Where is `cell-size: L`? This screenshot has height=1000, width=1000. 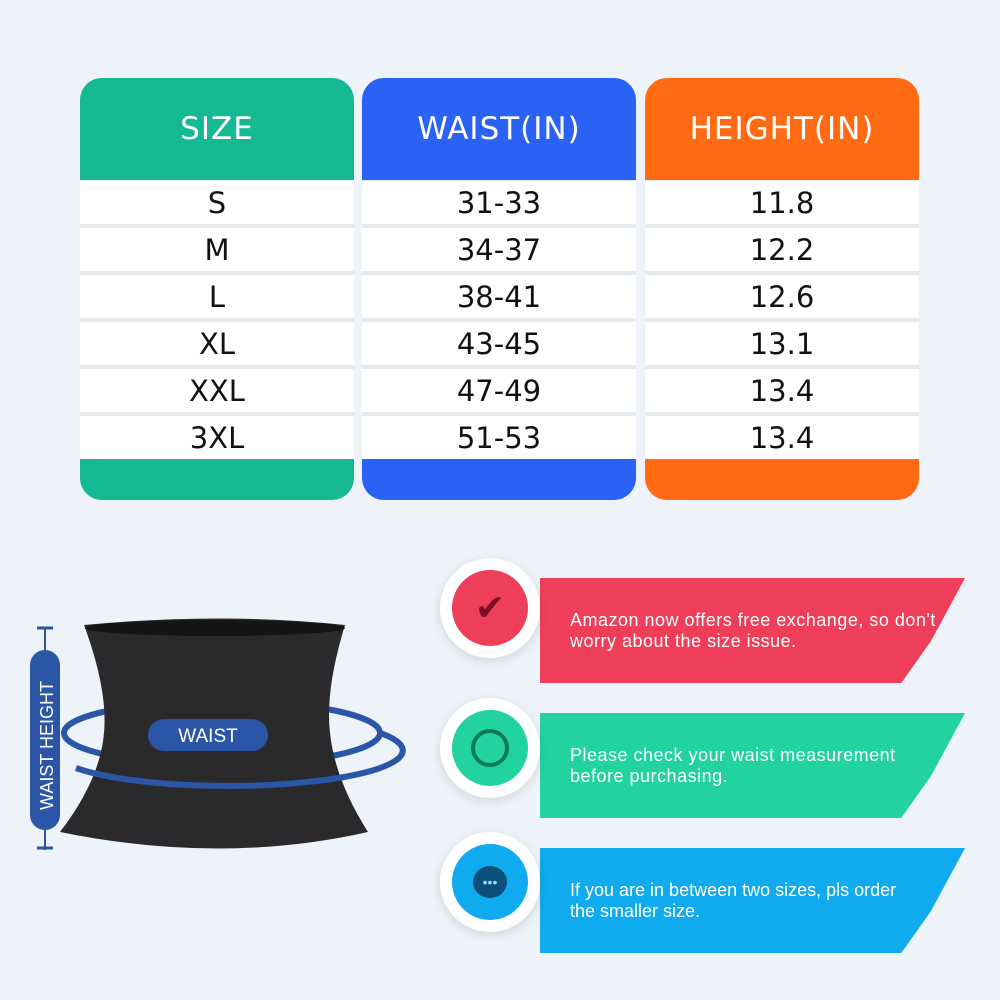 cell-size: L is located at coordinates (217, 296).